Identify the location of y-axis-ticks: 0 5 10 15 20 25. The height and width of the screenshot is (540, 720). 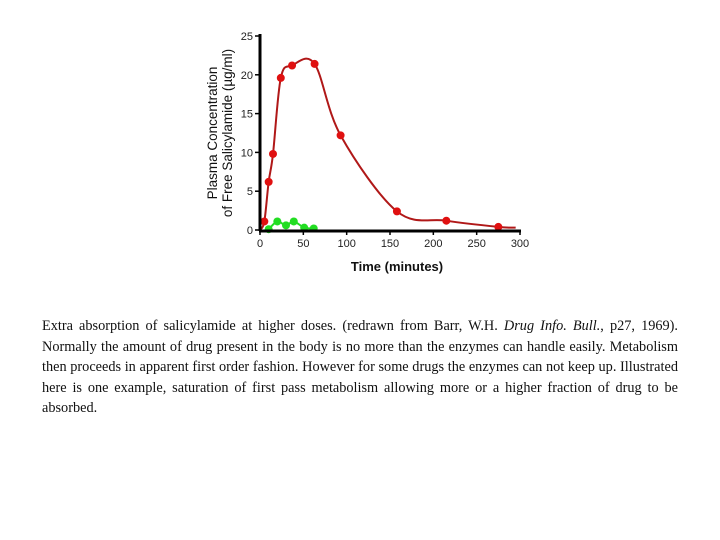
(250, 134).